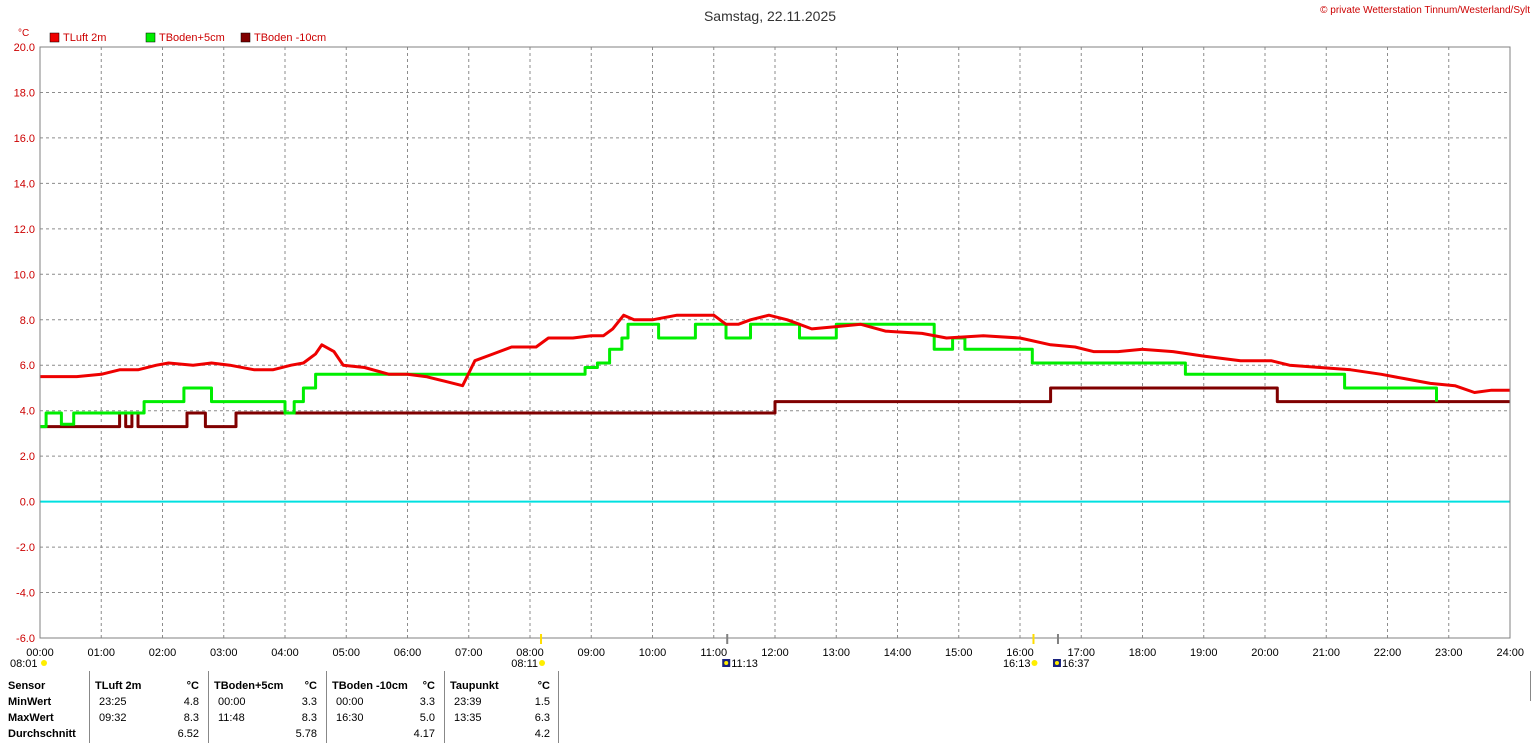  Describe the element at coordinates (530, 653) in the screenshot. I see `x-tick-label: 08:00` at that location.